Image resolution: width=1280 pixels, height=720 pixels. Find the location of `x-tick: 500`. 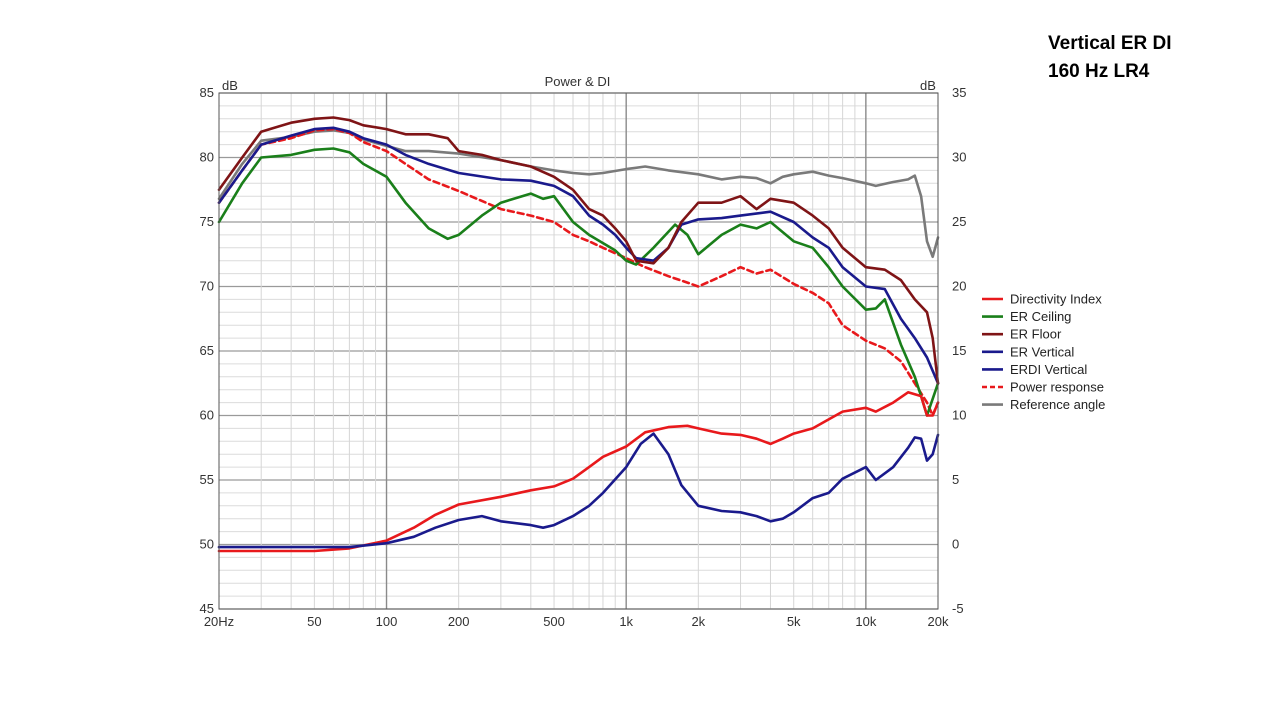

x-tick: 500 is located at coordinates (554, 621).